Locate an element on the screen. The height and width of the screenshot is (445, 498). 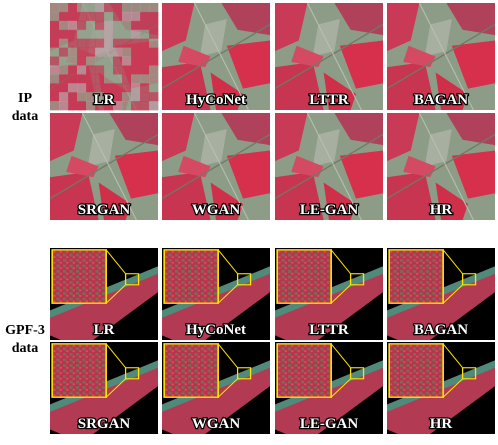
image-panel: BAGAN is located at coordinates (441, 294).